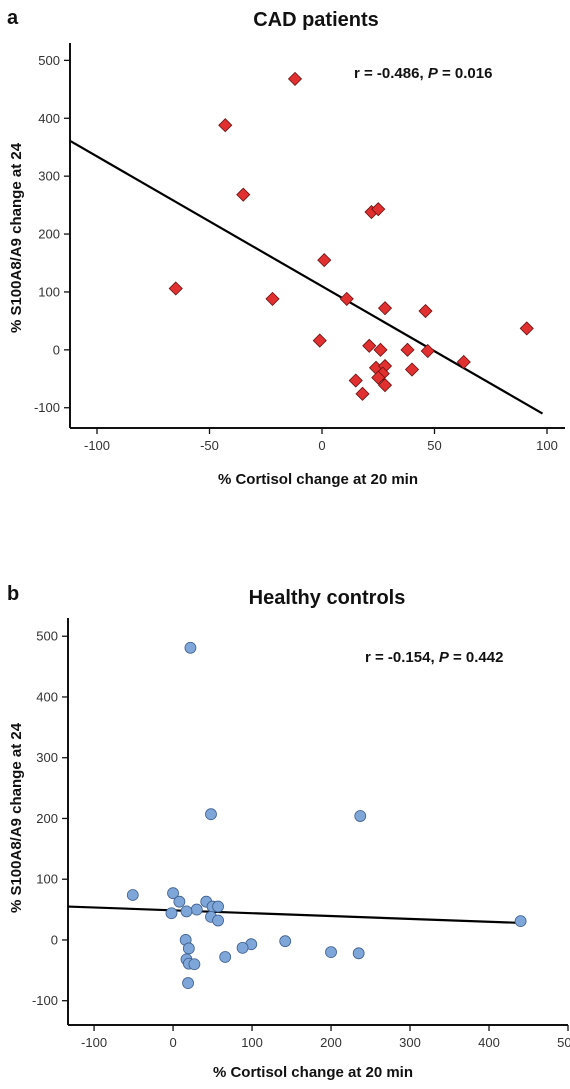  I want to click on panel-b-y-tick-label: 200, so click(47, 818).